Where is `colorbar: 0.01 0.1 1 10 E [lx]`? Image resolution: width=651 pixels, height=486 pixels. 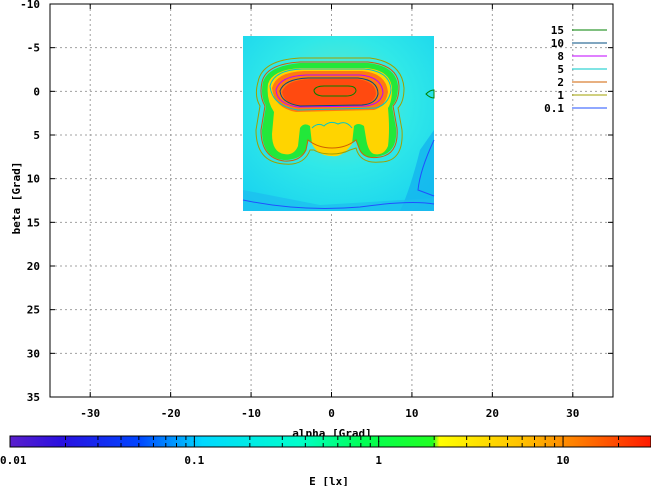
colorbar: 0.01 0.1 1 10 E [lx] is located at coordinates (325, 460).